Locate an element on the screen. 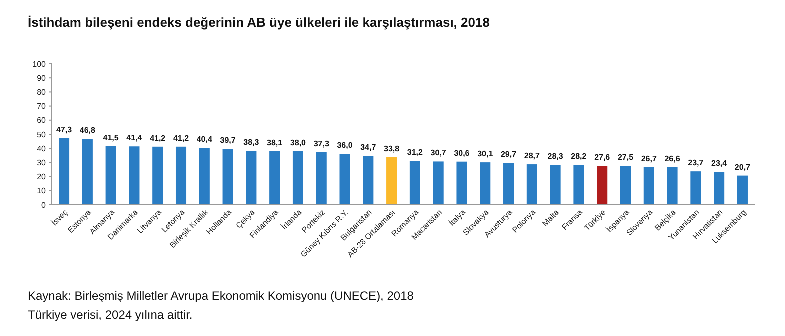 Image resolution: width=785 pixels, height=336 pixels. data-label: 27,5 is located at coordinates (626, 157).